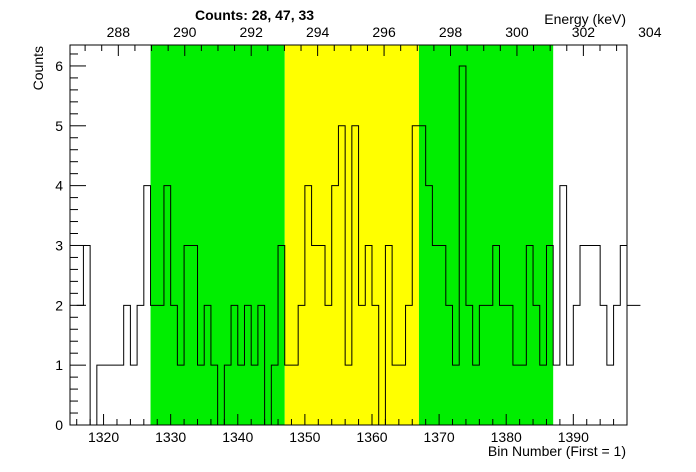 This screenshot has width=696, height=472. I want to click on y-tick-label: 4, so click(59, 186).